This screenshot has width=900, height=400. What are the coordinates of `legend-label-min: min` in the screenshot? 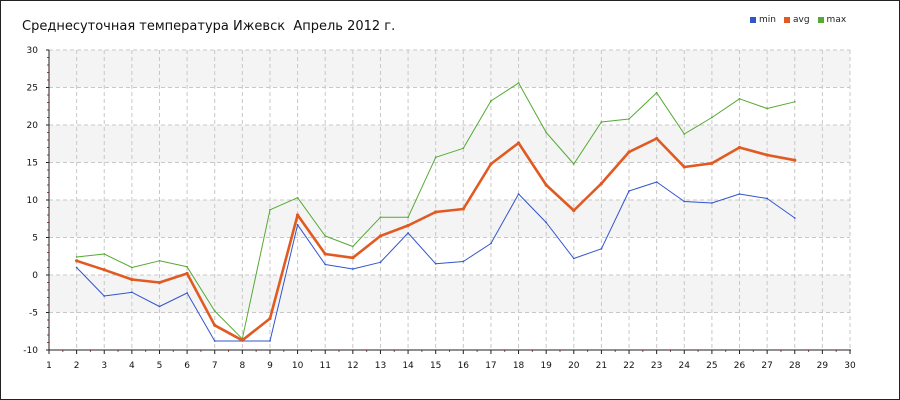 It's located at (767, 20).